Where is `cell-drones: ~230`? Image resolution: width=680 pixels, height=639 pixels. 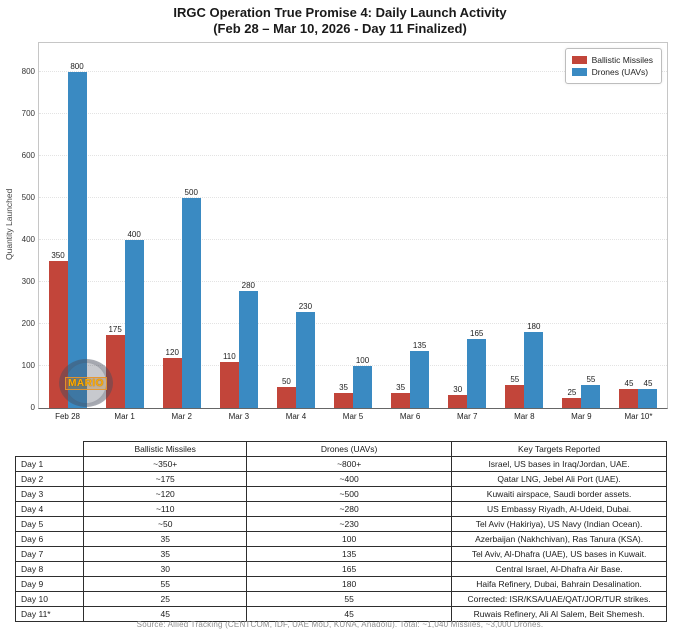
cell-drones: ~230 is located at coordinates (349, 524).